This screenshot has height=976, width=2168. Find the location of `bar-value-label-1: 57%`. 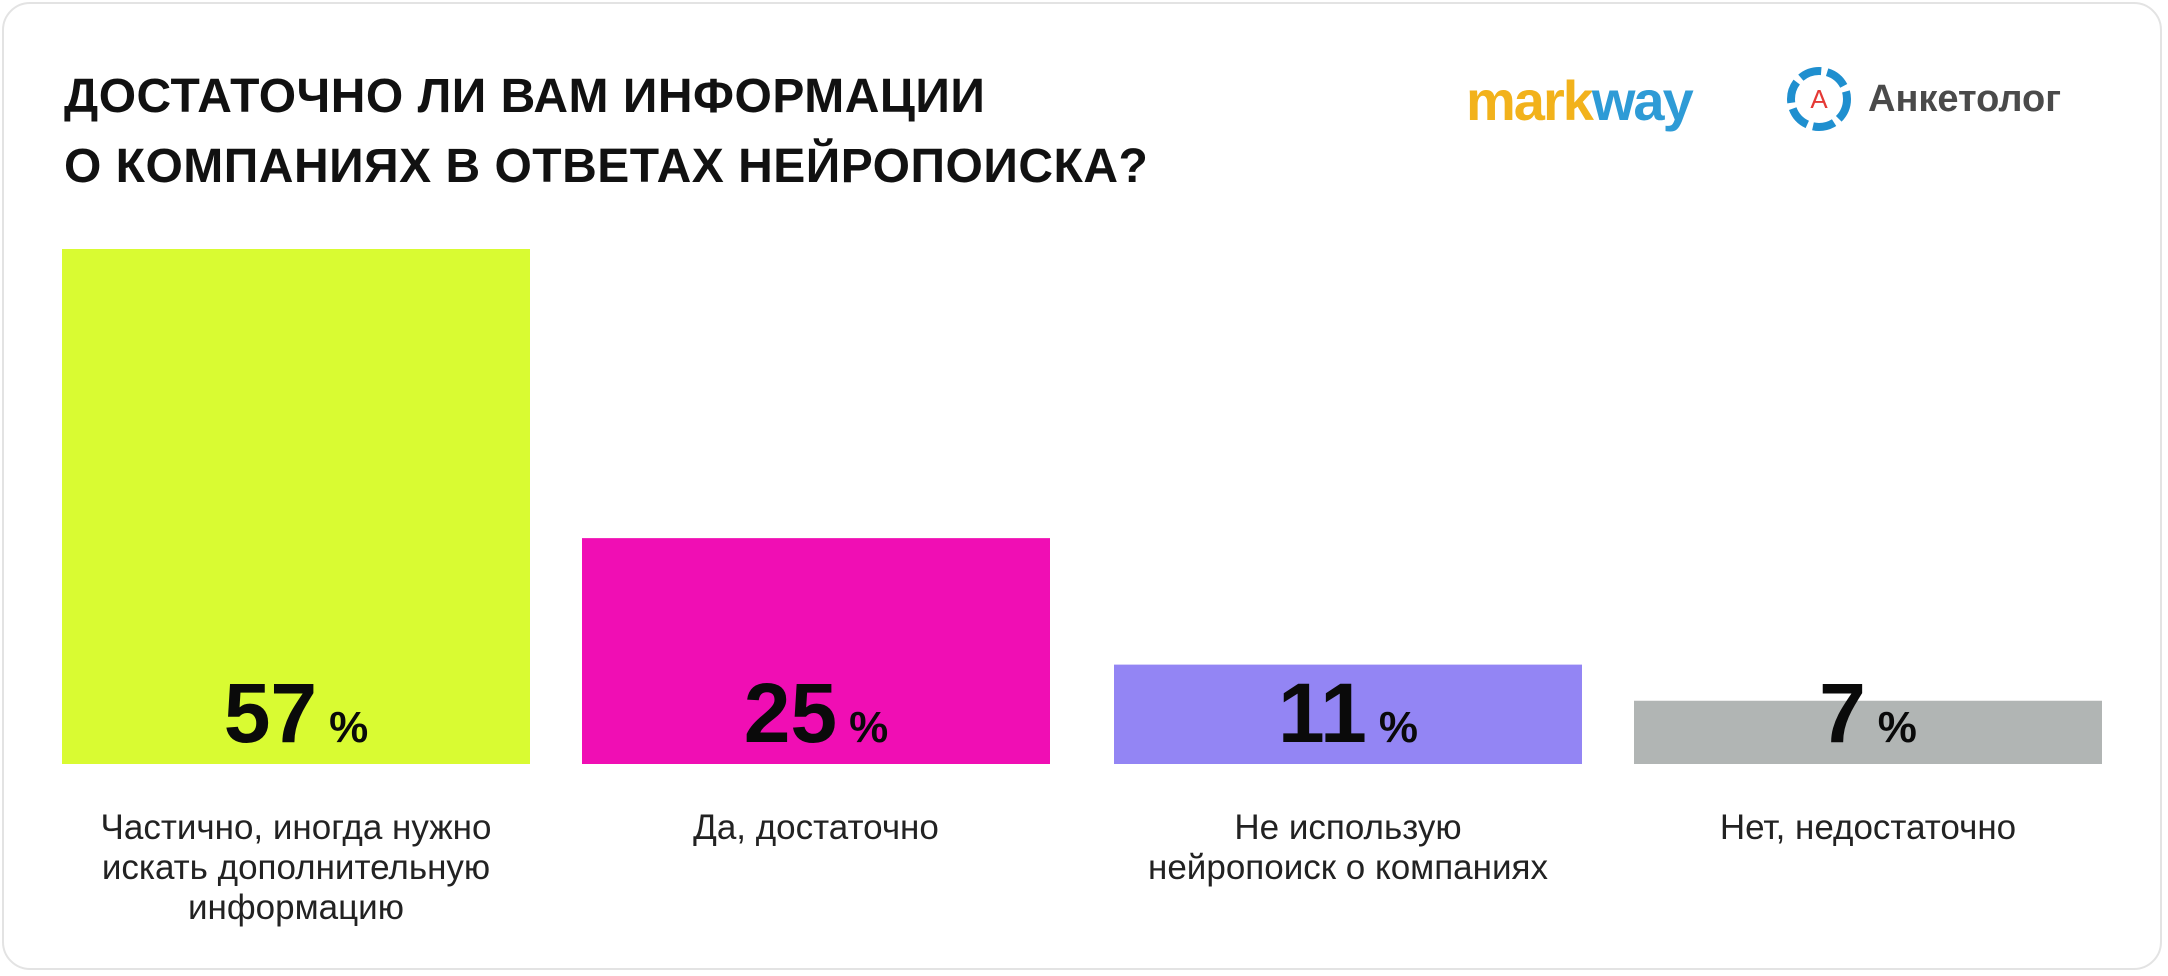

bar-value-label-1: 57% is located at coordinates (296, 713).